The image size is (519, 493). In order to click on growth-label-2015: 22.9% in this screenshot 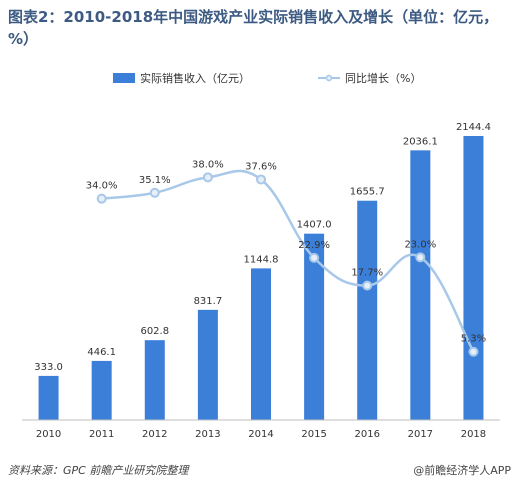, I will do `click(314, 245)`.